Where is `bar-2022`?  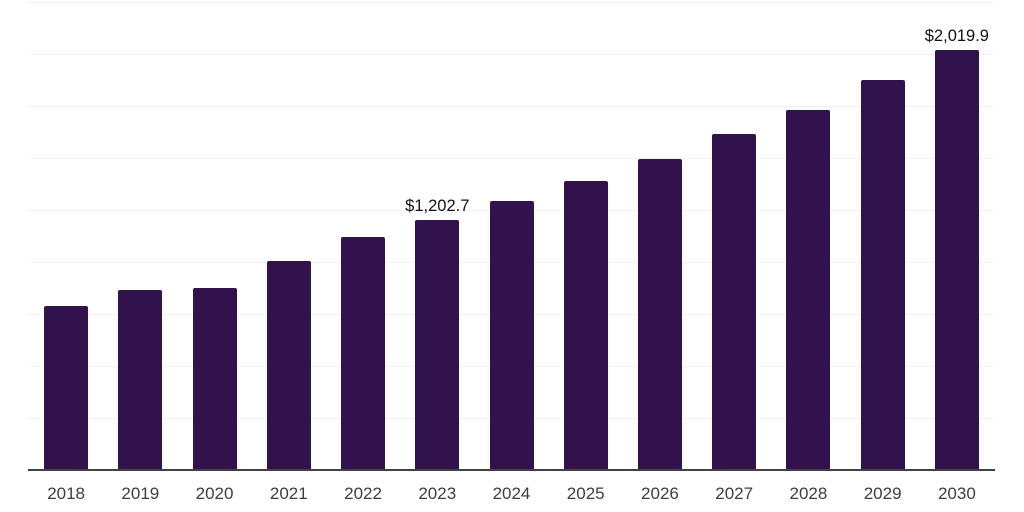
bar-2022 is located at coordinates (363, 353).